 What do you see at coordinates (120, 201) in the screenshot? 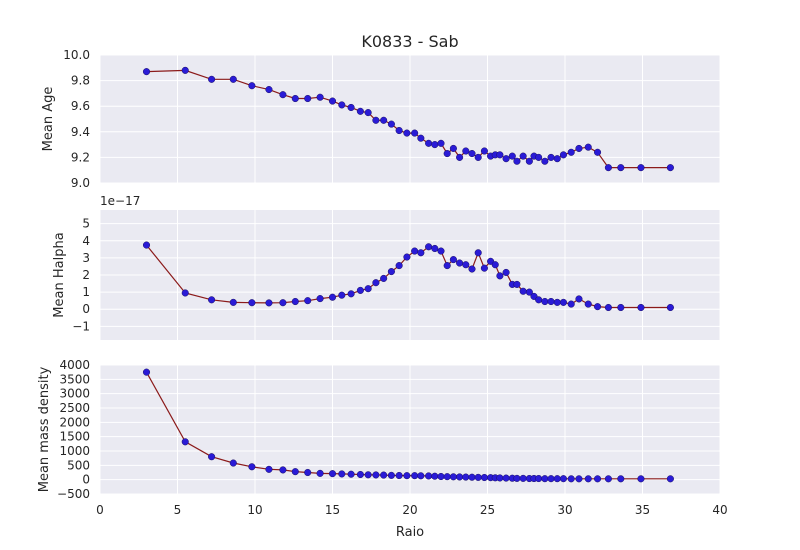
I see `y-offset-text: 1e−17` at bounding box center [120, 201].